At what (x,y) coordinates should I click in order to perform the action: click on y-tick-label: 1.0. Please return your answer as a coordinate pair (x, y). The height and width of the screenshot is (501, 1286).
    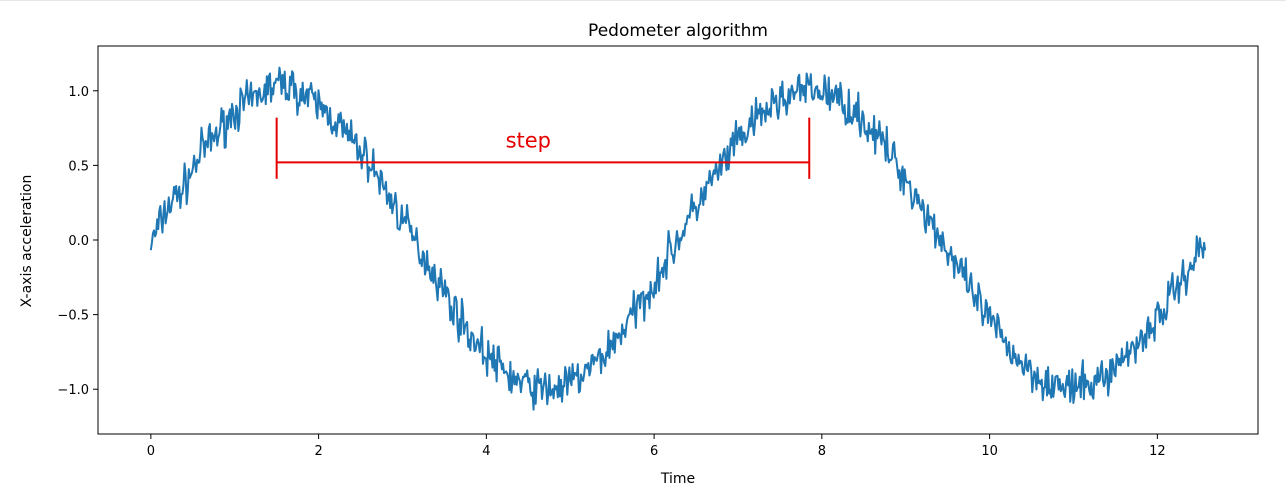
    Looking at the image, I should click on (78, 92).